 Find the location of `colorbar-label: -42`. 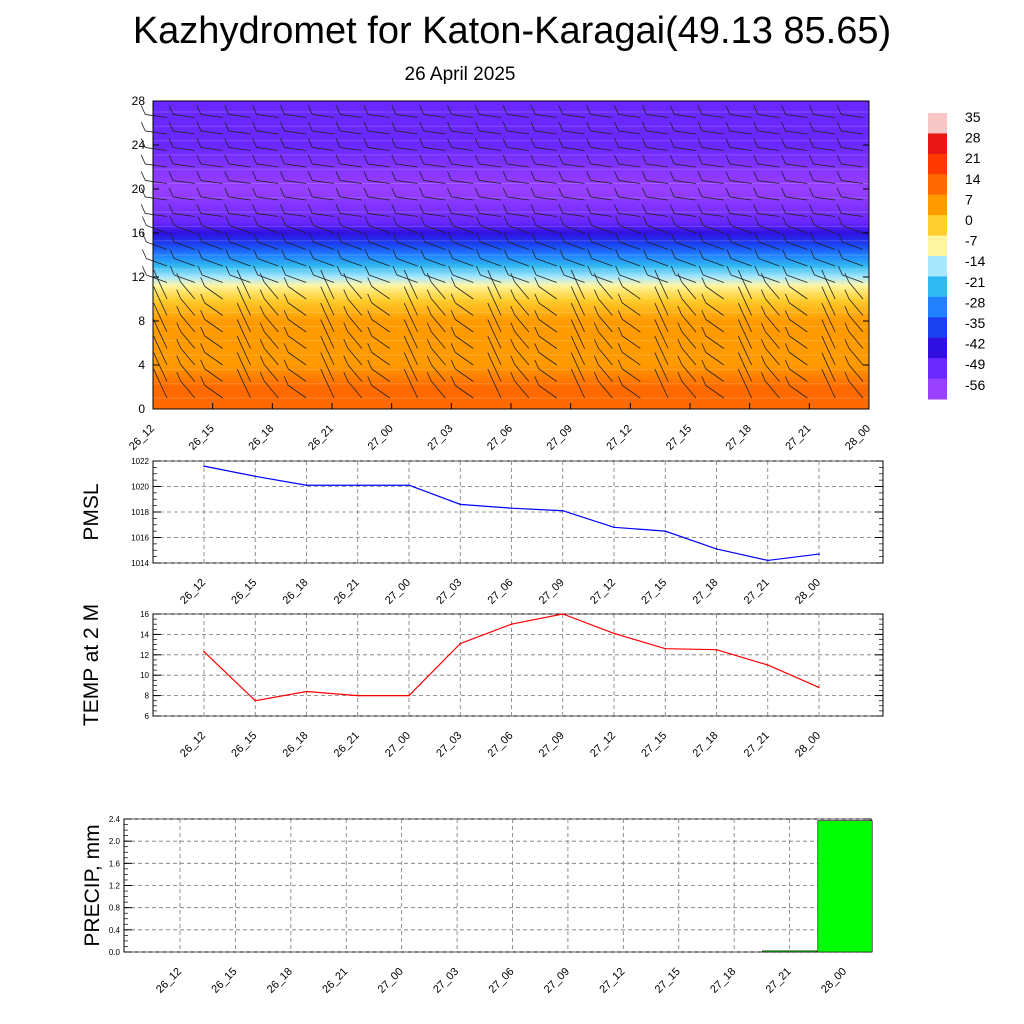

colorbar-label: -42 is located at coordinates (975, 344).